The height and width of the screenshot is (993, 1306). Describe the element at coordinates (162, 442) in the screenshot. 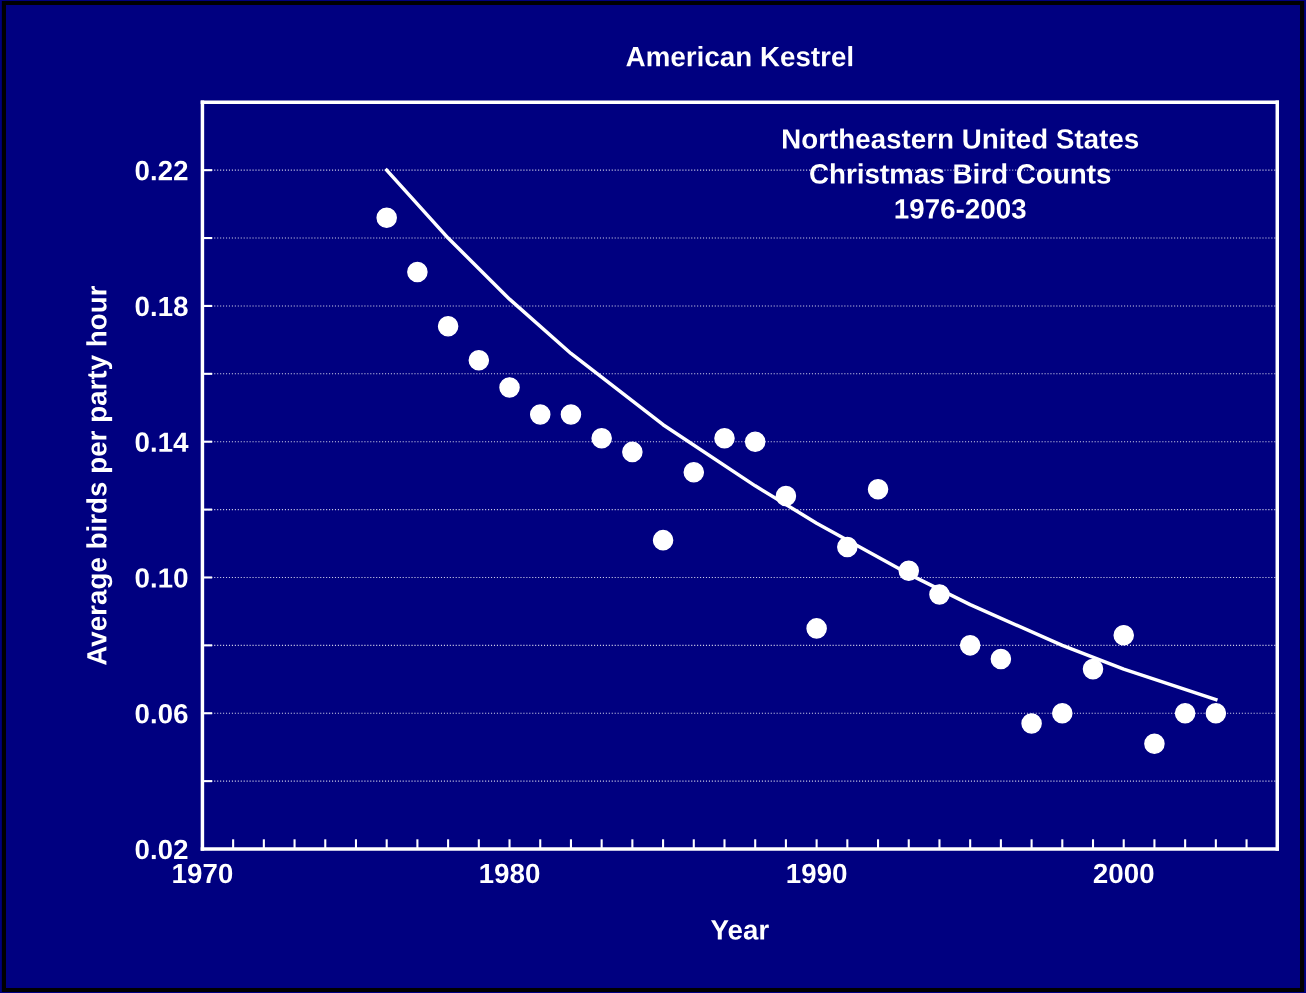

I see `y-tick-label: 0.14` at that location.